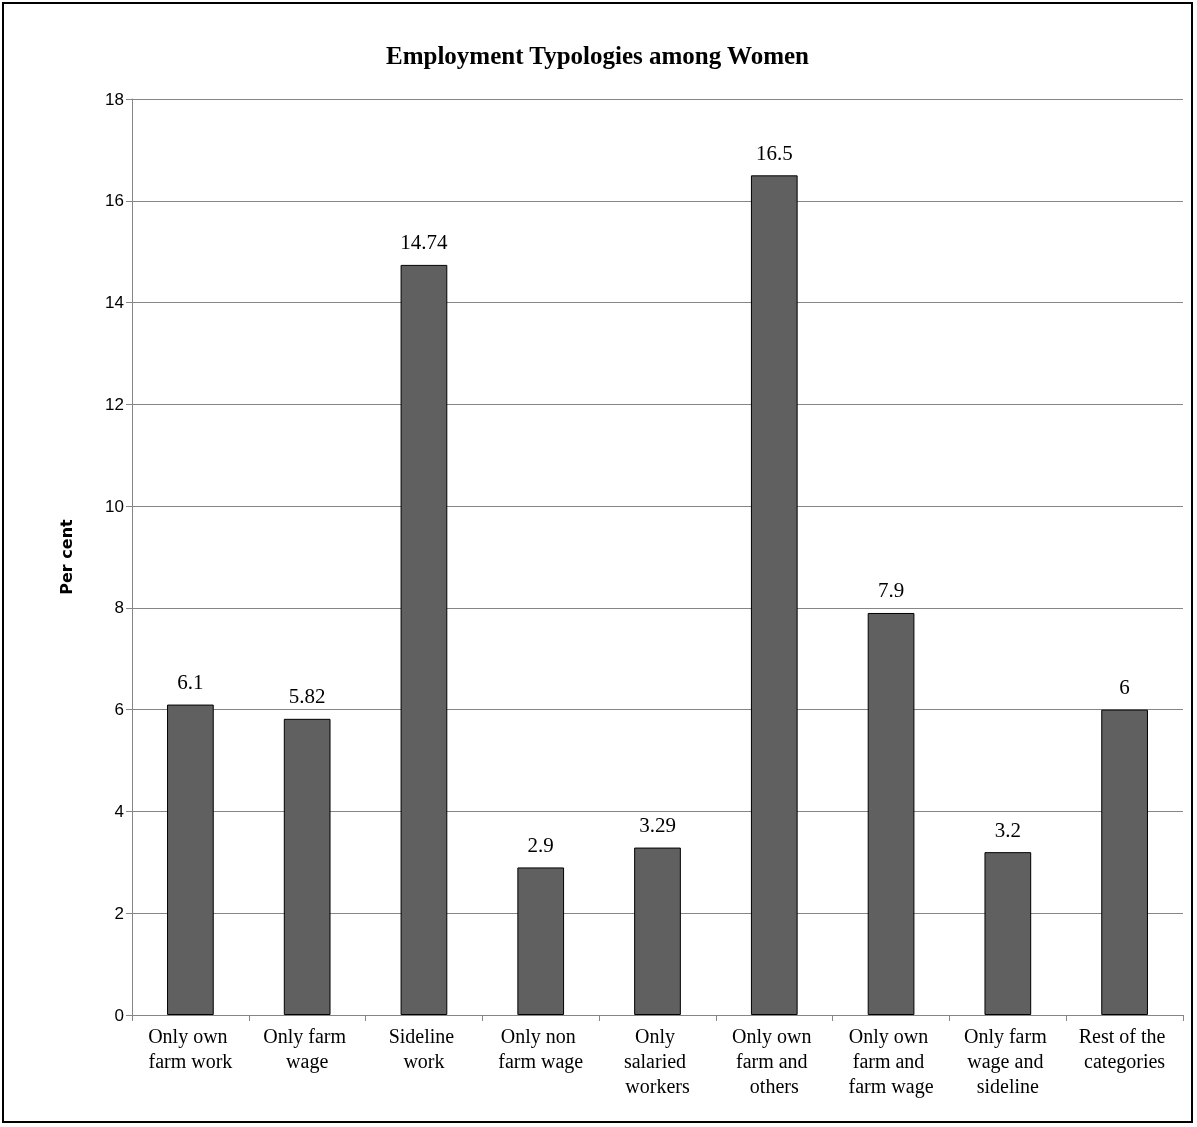  I want to click on x-tick-label: Only own farm and others, so click(774, 1060).